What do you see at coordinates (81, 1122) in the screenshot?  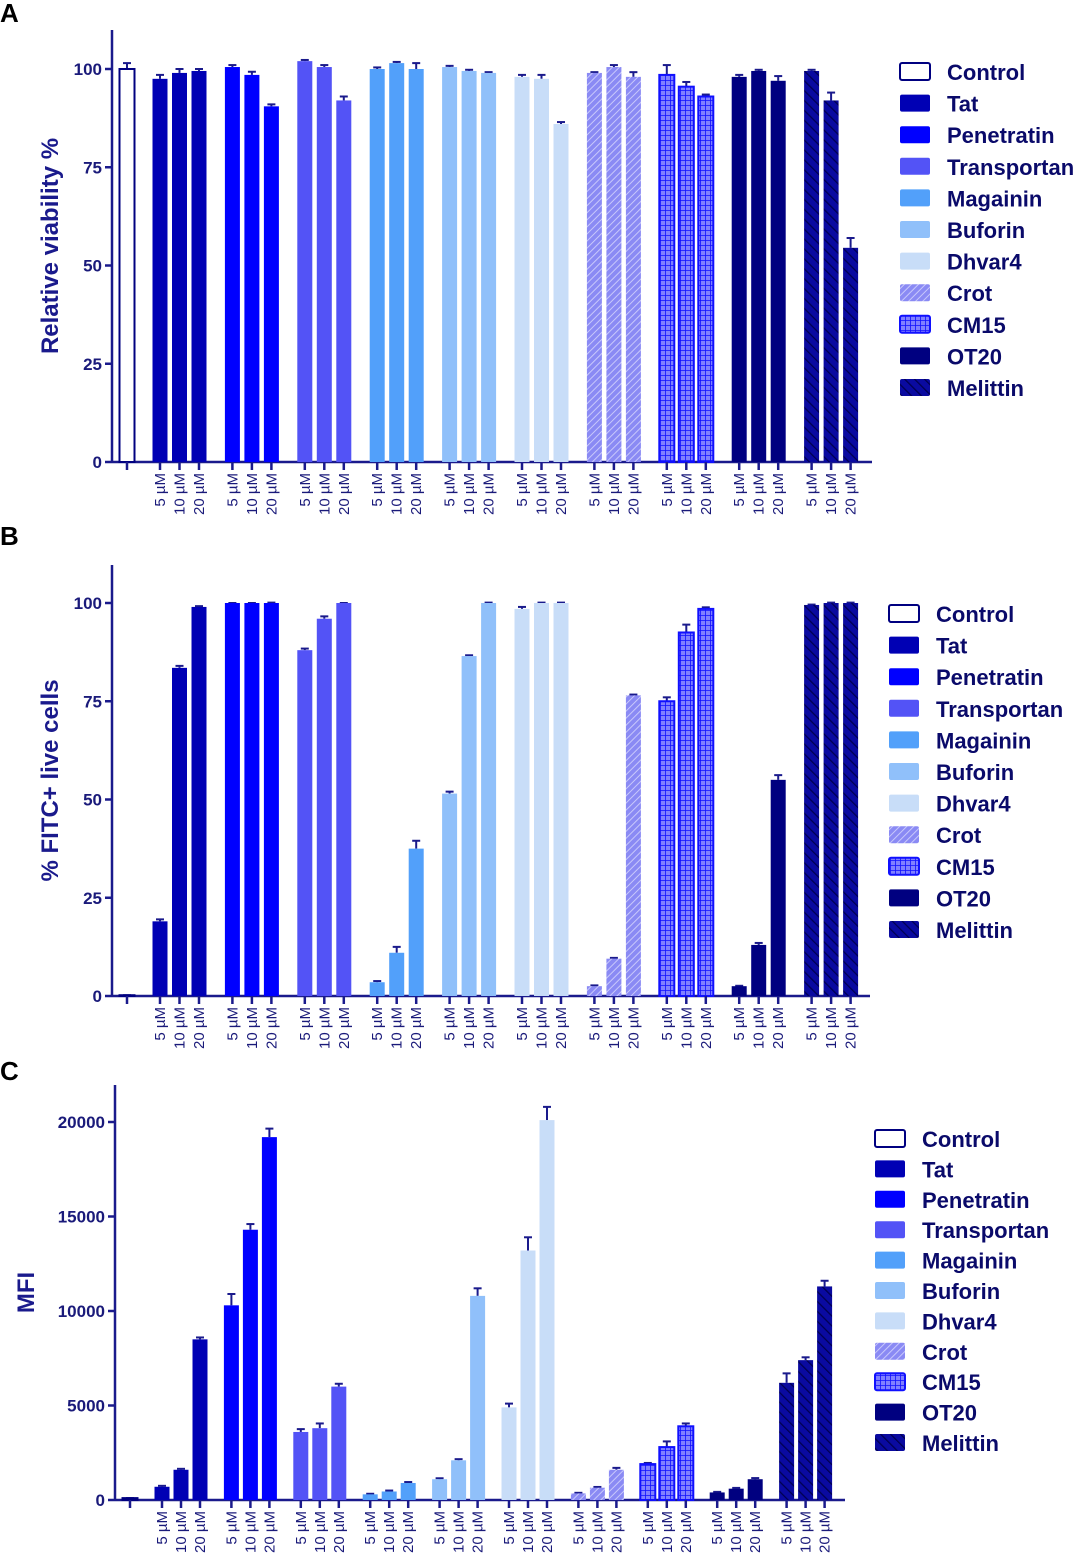 I see `y-tick-label: 20000` at bounding box center [81, 1122].